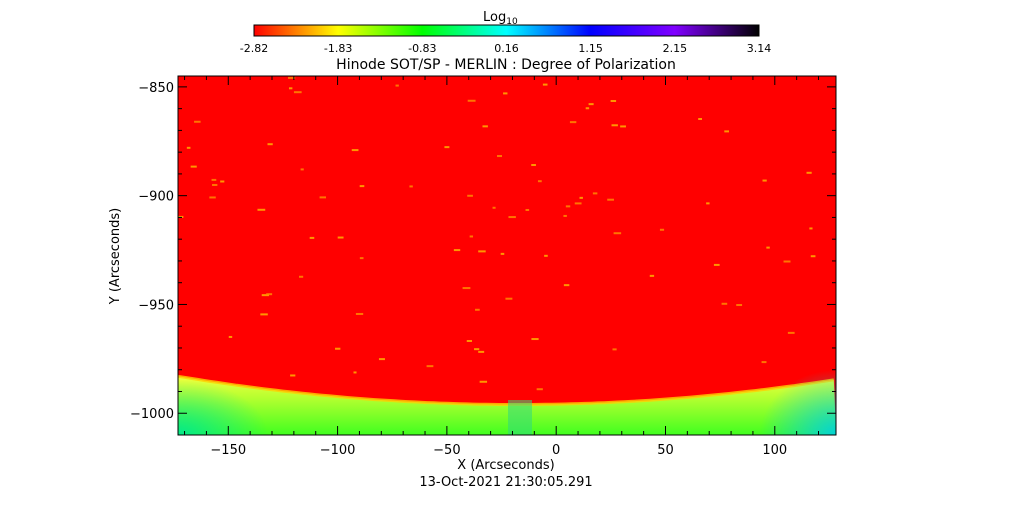  Describe the element at coordinates (512, 22) in the screenshot. I see `colorbar-label-subscript: 10` at that location.